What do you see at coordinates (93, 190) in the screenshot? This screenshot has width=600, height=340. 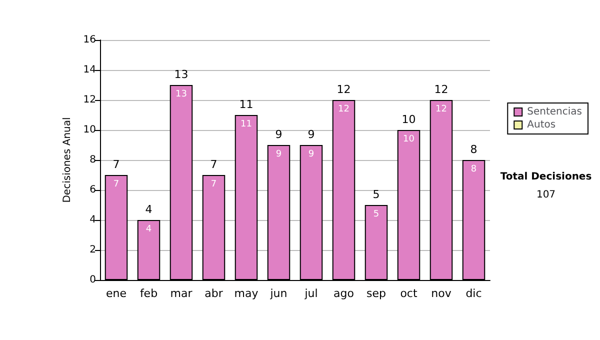 I see `y-tick-label: 6` at bounding box center [93, 190].